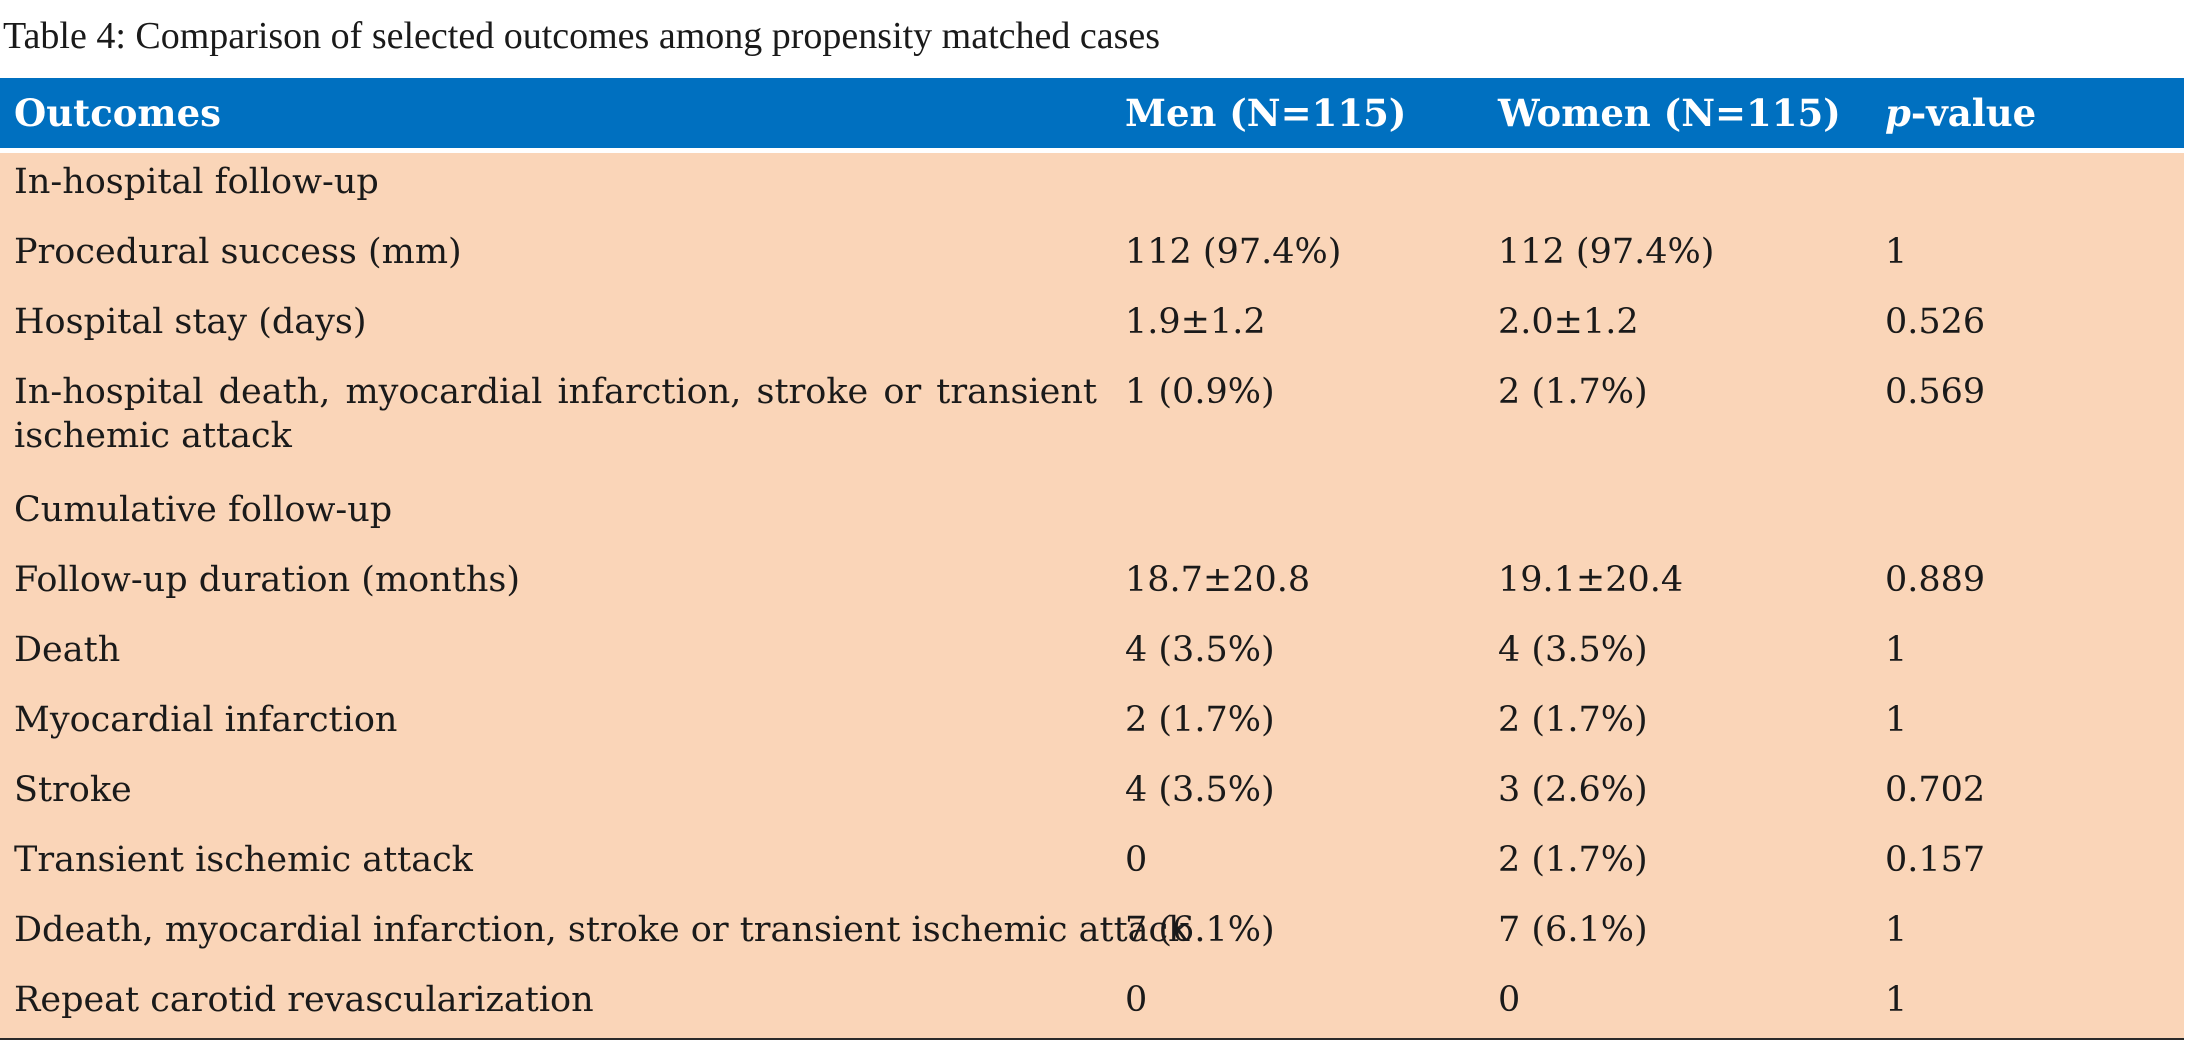  I want to click on row-outcome: Cumulative follow-up, so click(203, 510).